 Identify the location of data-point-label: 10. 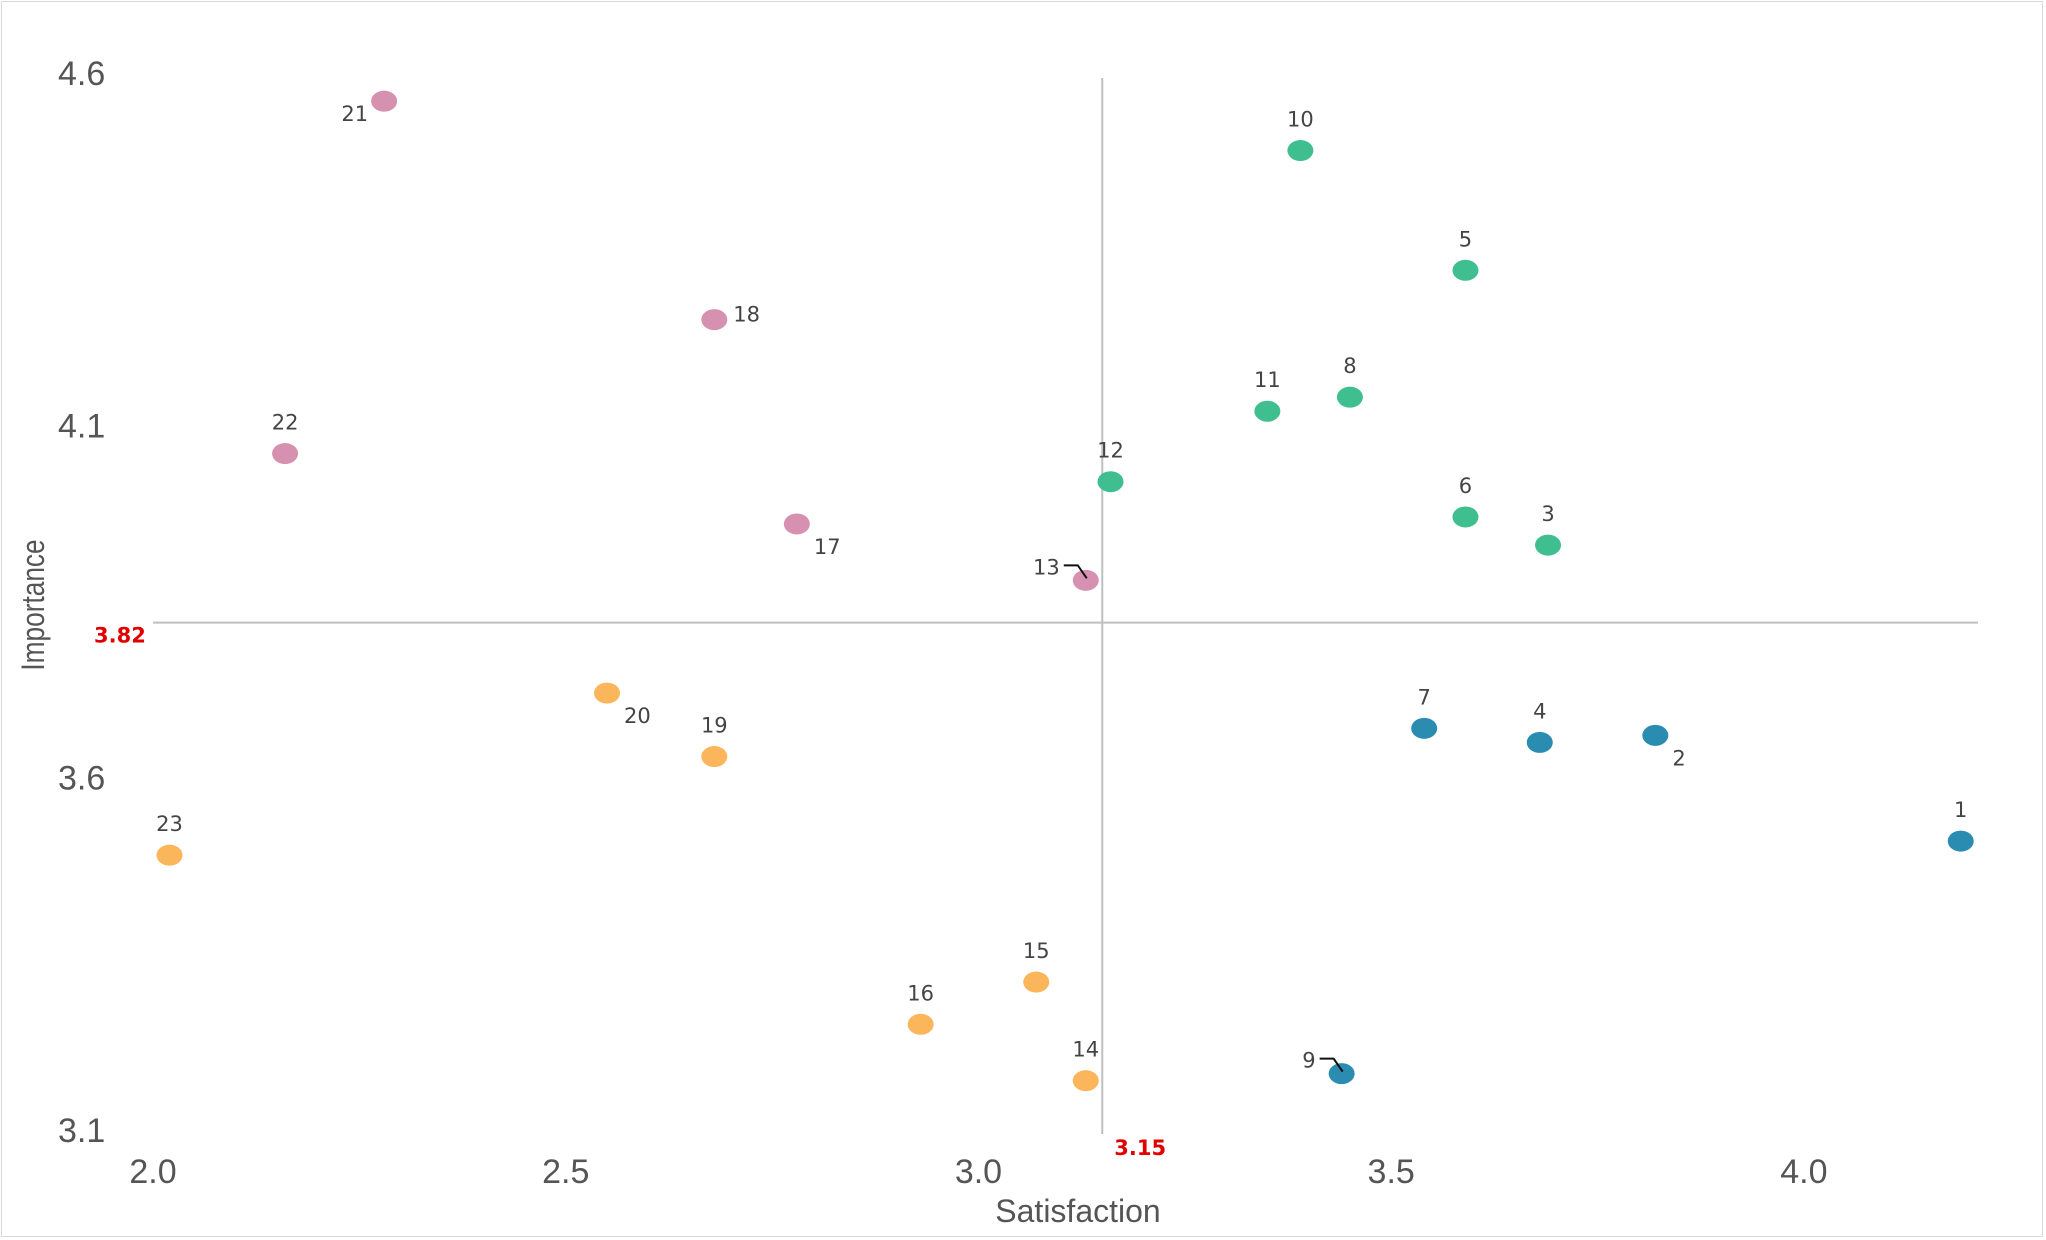
(1300, 120).